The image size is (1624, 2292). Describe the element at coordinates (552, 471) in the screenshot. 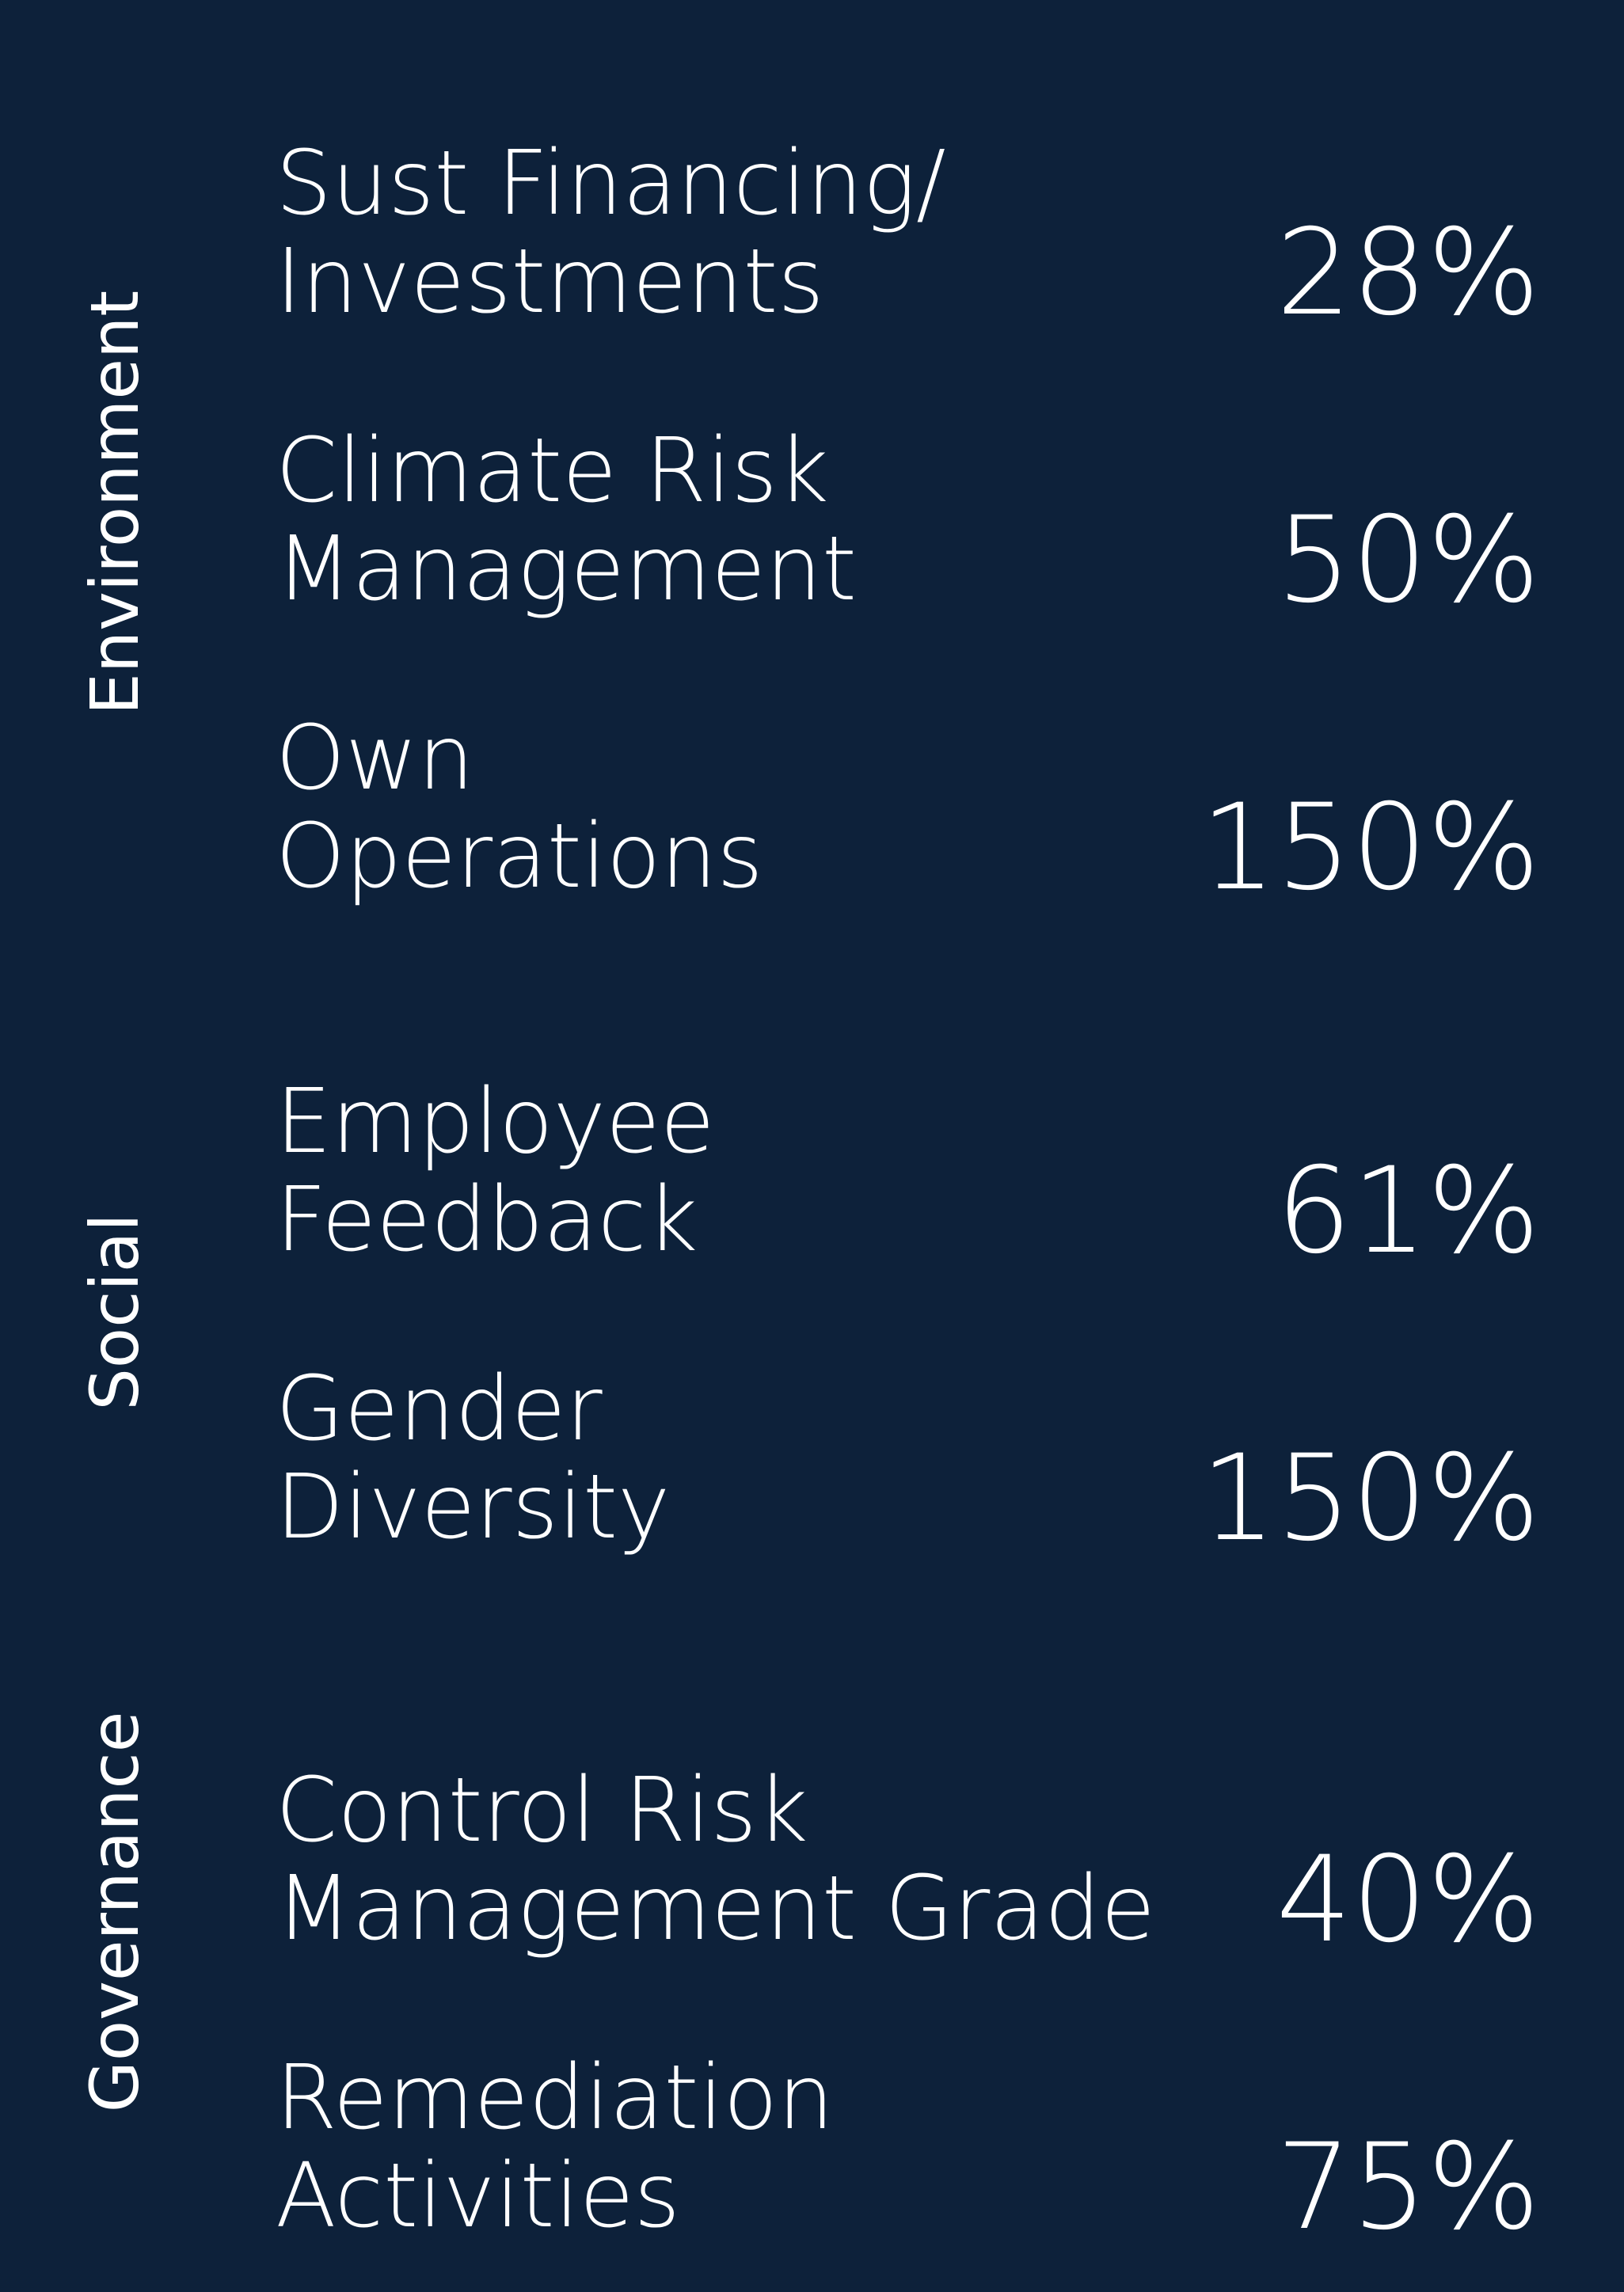

I see `metric-name-line: Climate Risk` at that location.